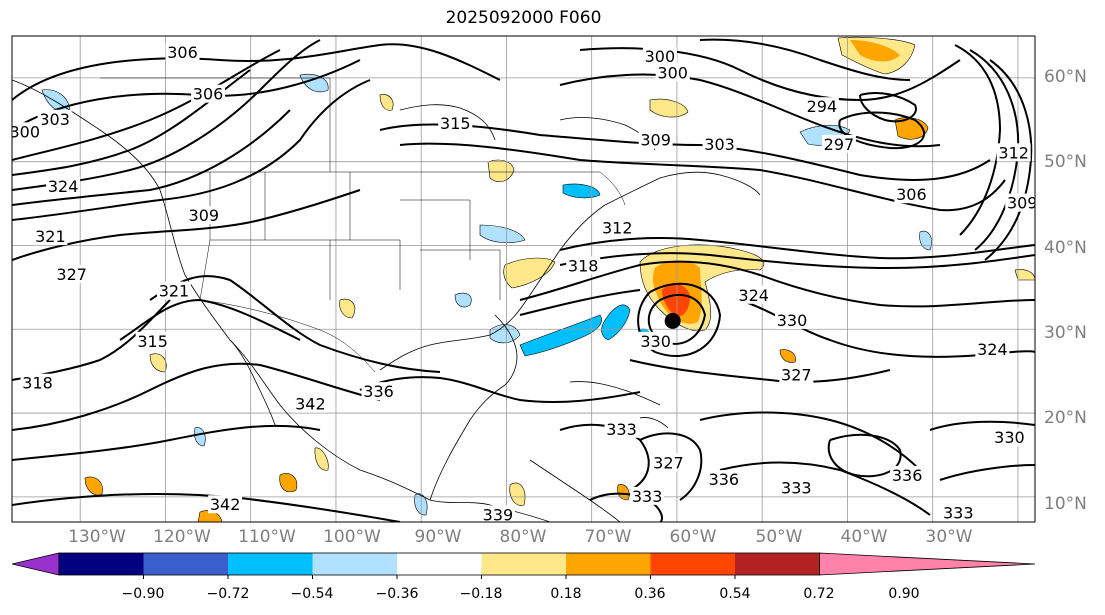 The height and width of the screenshot is (615, 1105). What do you see at coordinates (438, 537) in the screenshot?
I see `lon-label-90w: 90°W` at bounding box center [438, 537].